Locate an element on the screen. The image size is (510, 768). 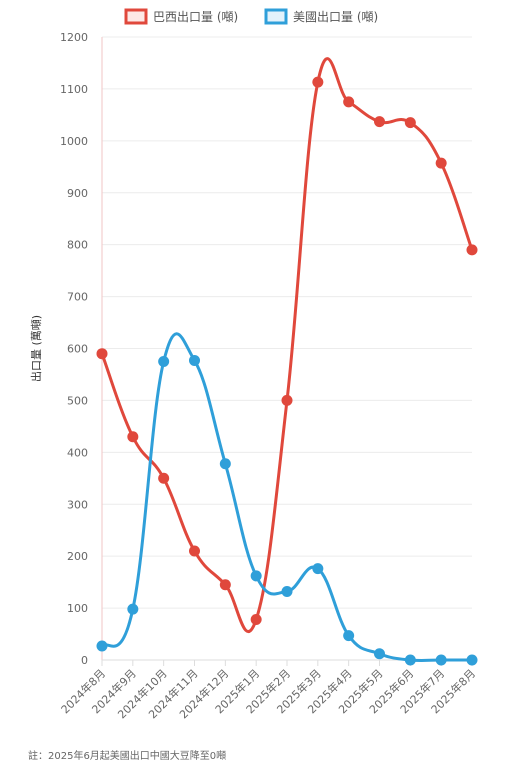
legend-item-brazil: 巴西出口量 (噸) is located at coordinates (181, 16).